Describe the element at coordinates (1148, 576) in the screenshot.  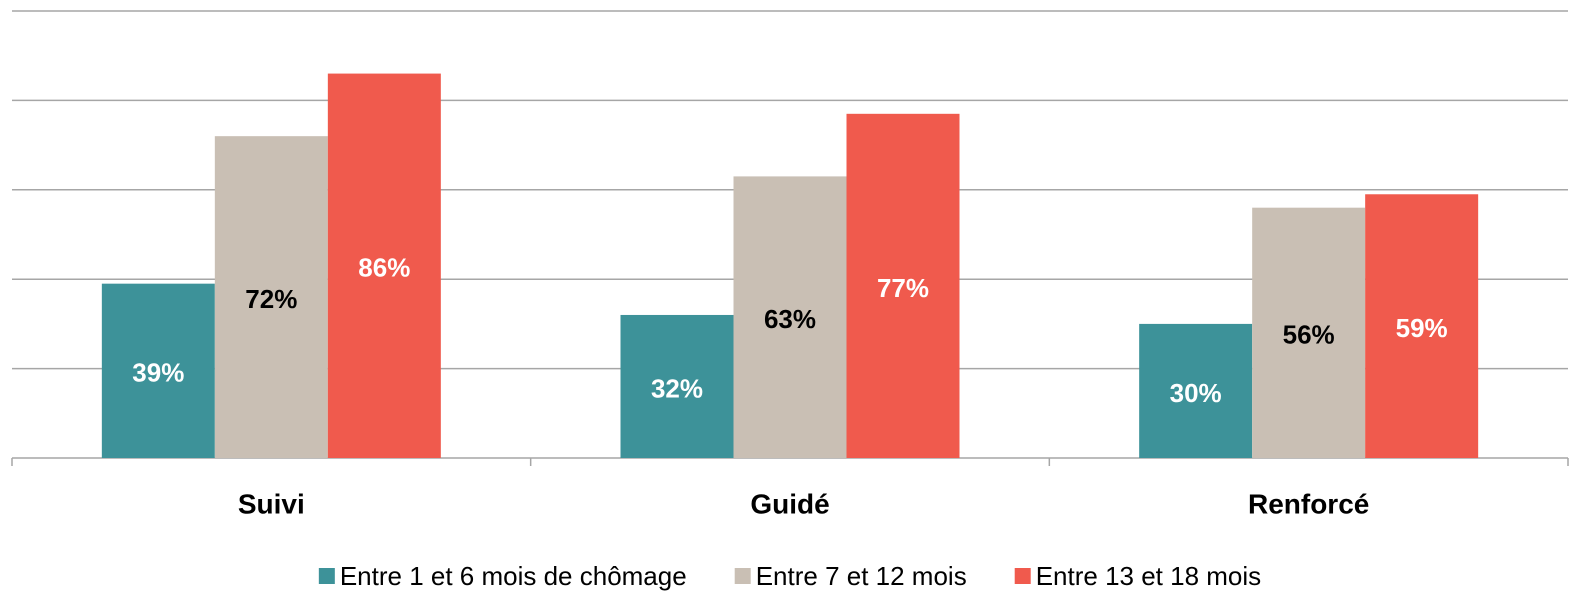
I see `legend-label: Entre 13 et 18 mois` at that location.